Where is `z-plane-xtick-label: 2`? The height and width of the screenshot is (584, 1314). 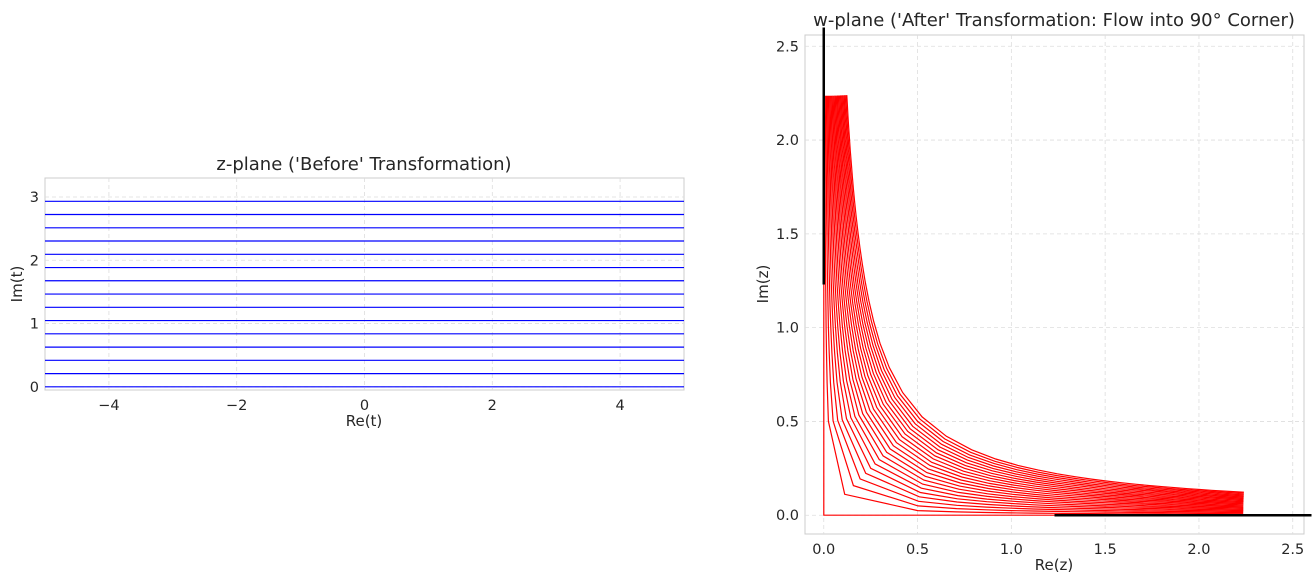 z-plane-xtick-label: 2 is located at coordinates (492, 406).